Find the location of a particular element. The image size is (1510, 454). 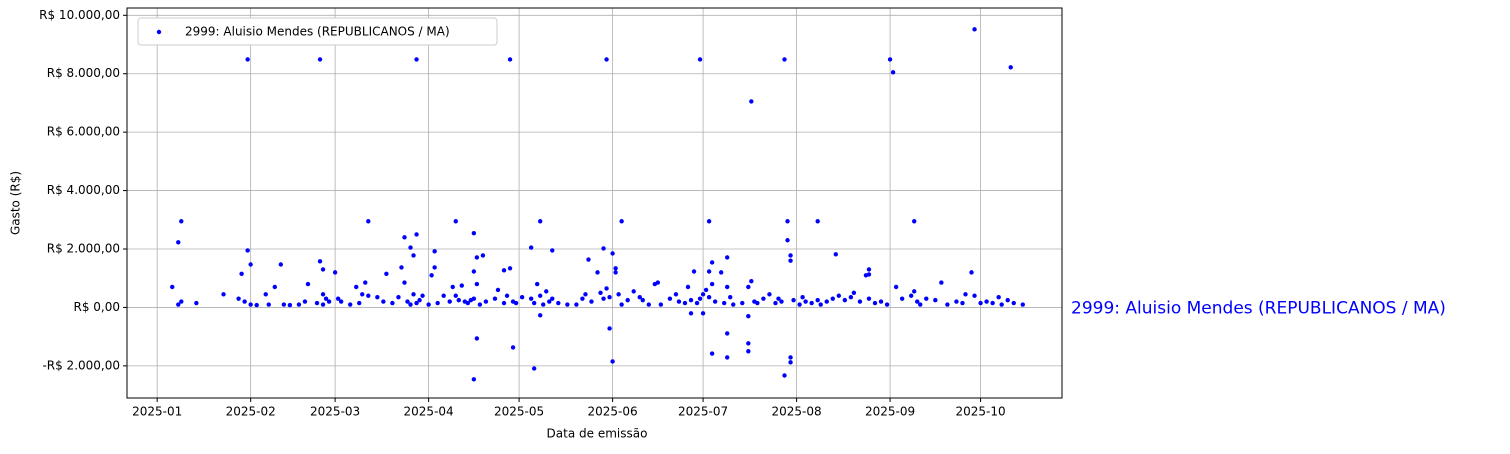

x-tick-label: 2025-09 is located at coordinates (890, 412).